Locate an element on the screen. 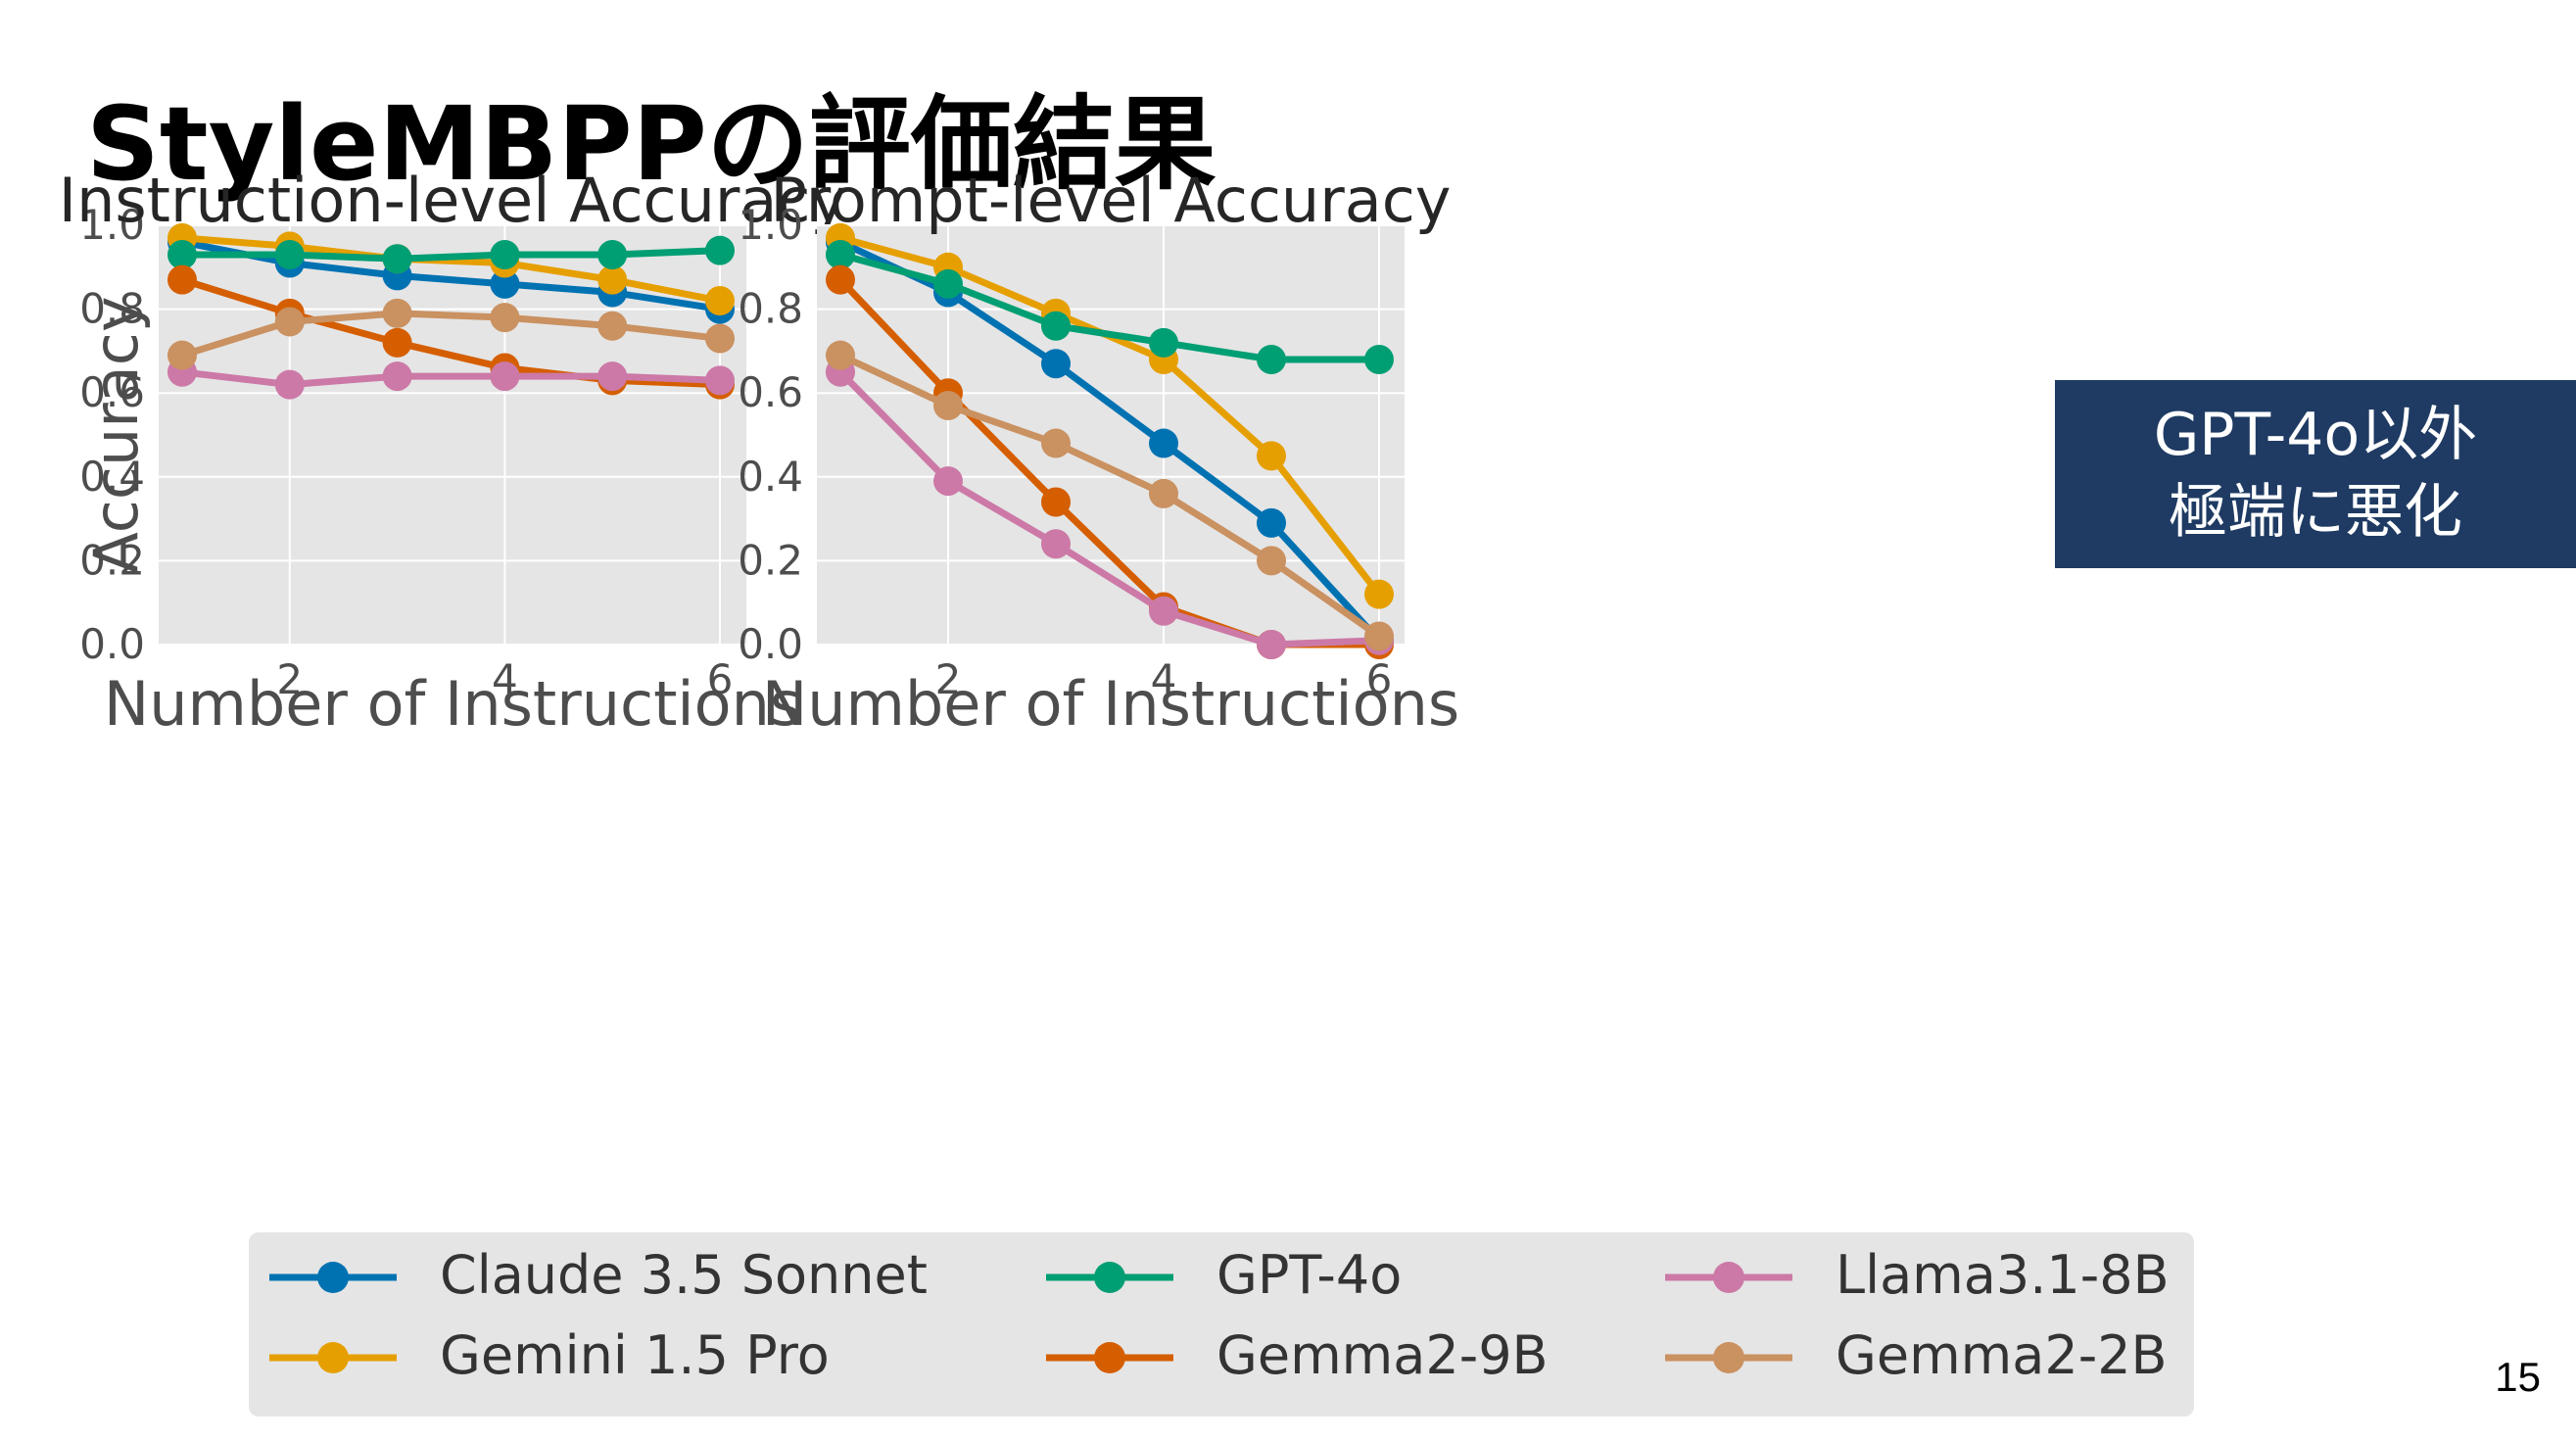  legend-entry: GPT-4o is located at coordinates (1224, 1275).